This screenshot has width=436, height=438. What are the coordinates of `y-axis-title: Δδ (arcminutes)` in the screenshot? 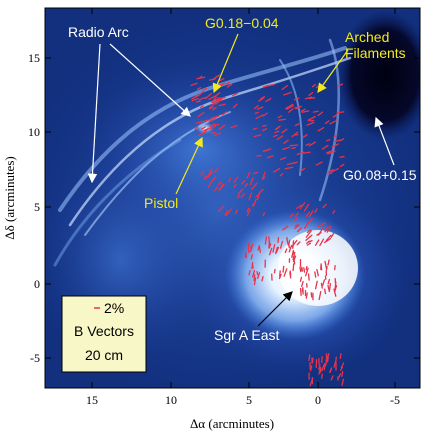 It's located at (9, 197).